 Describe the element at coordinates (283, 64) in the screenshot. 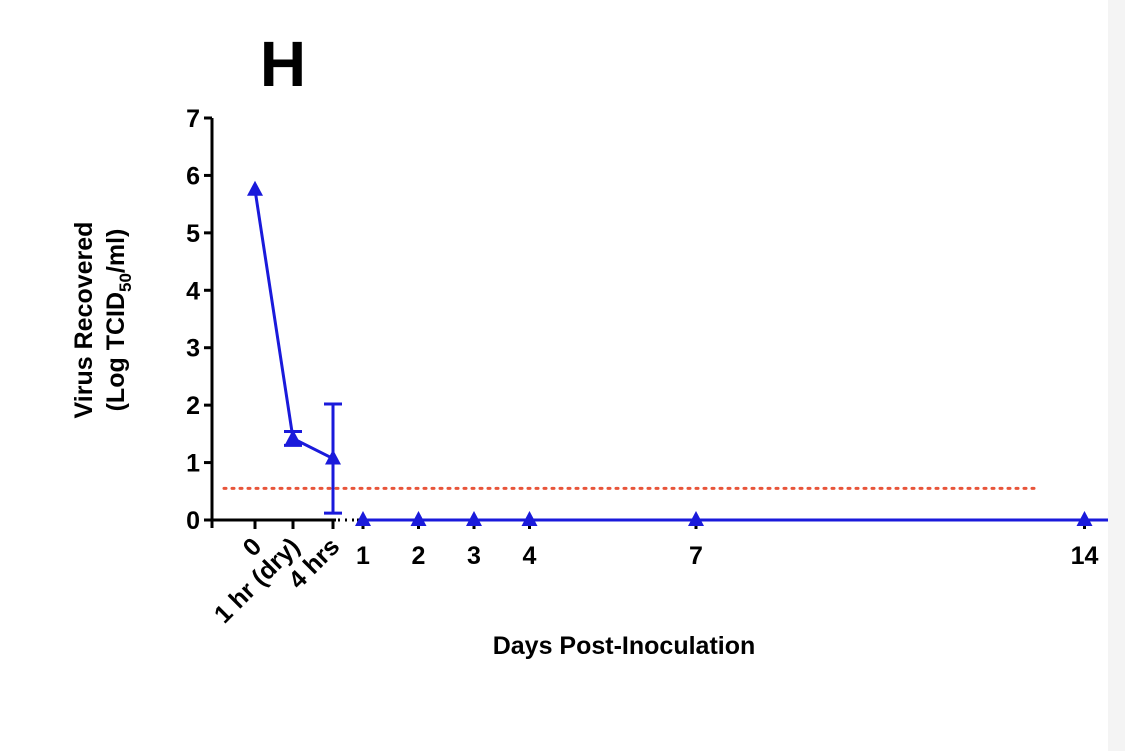

I see `panel-label: H` at that location.